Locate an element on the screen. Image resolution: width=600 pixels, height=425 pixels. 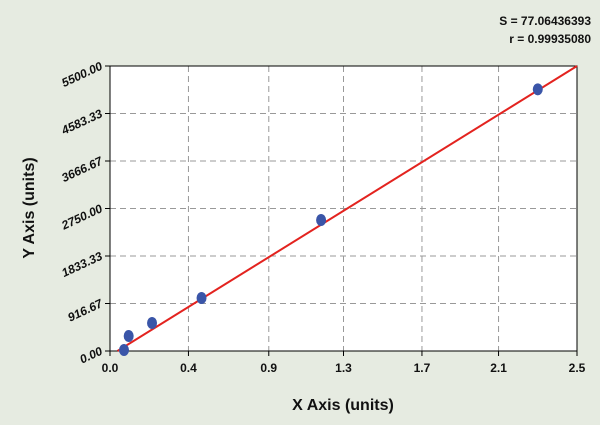
x-tick-label: 2.1 is located at coordinates (498, 368).